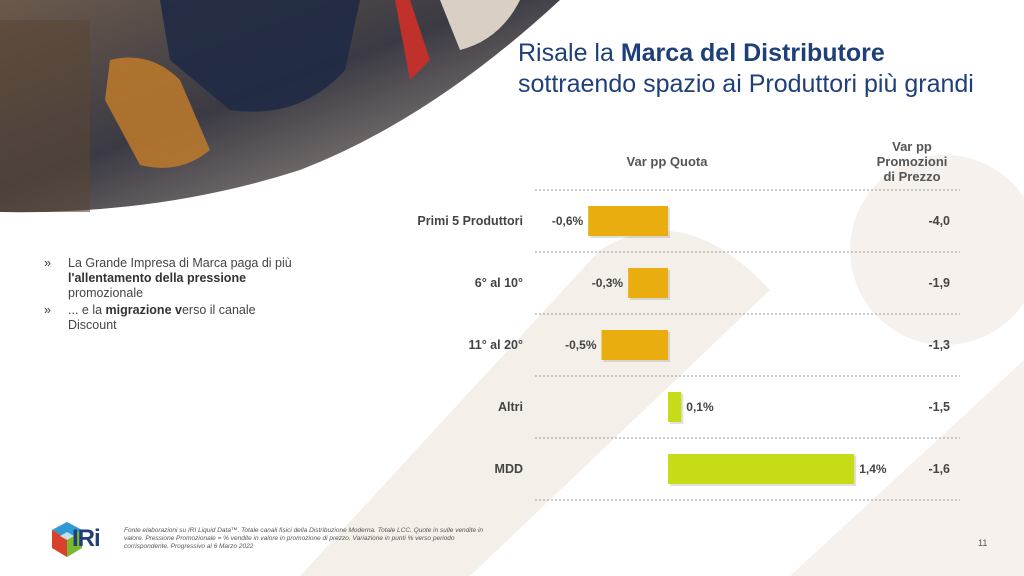  I want to click on data-label: -0,5%, so click(581, 345).